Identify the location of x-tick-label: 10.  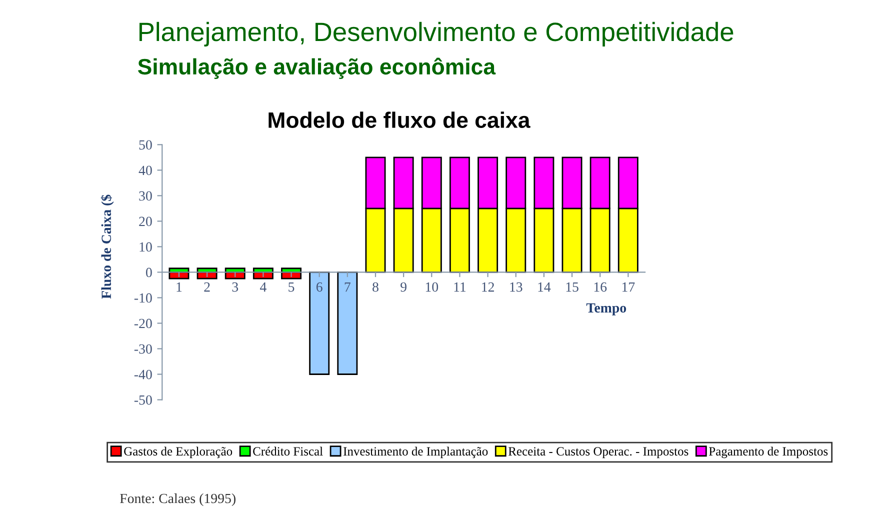
(432, 287).